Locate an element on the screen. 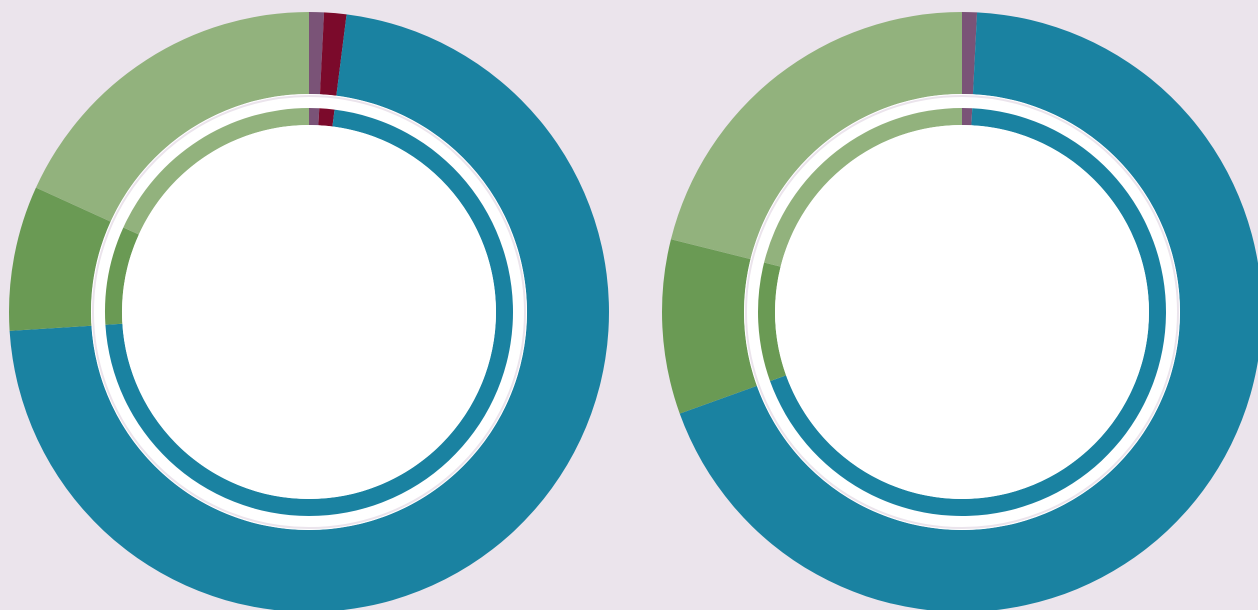 The image size is (1258, 610). inner-slice-maroon is located at coordinates (326, 117).